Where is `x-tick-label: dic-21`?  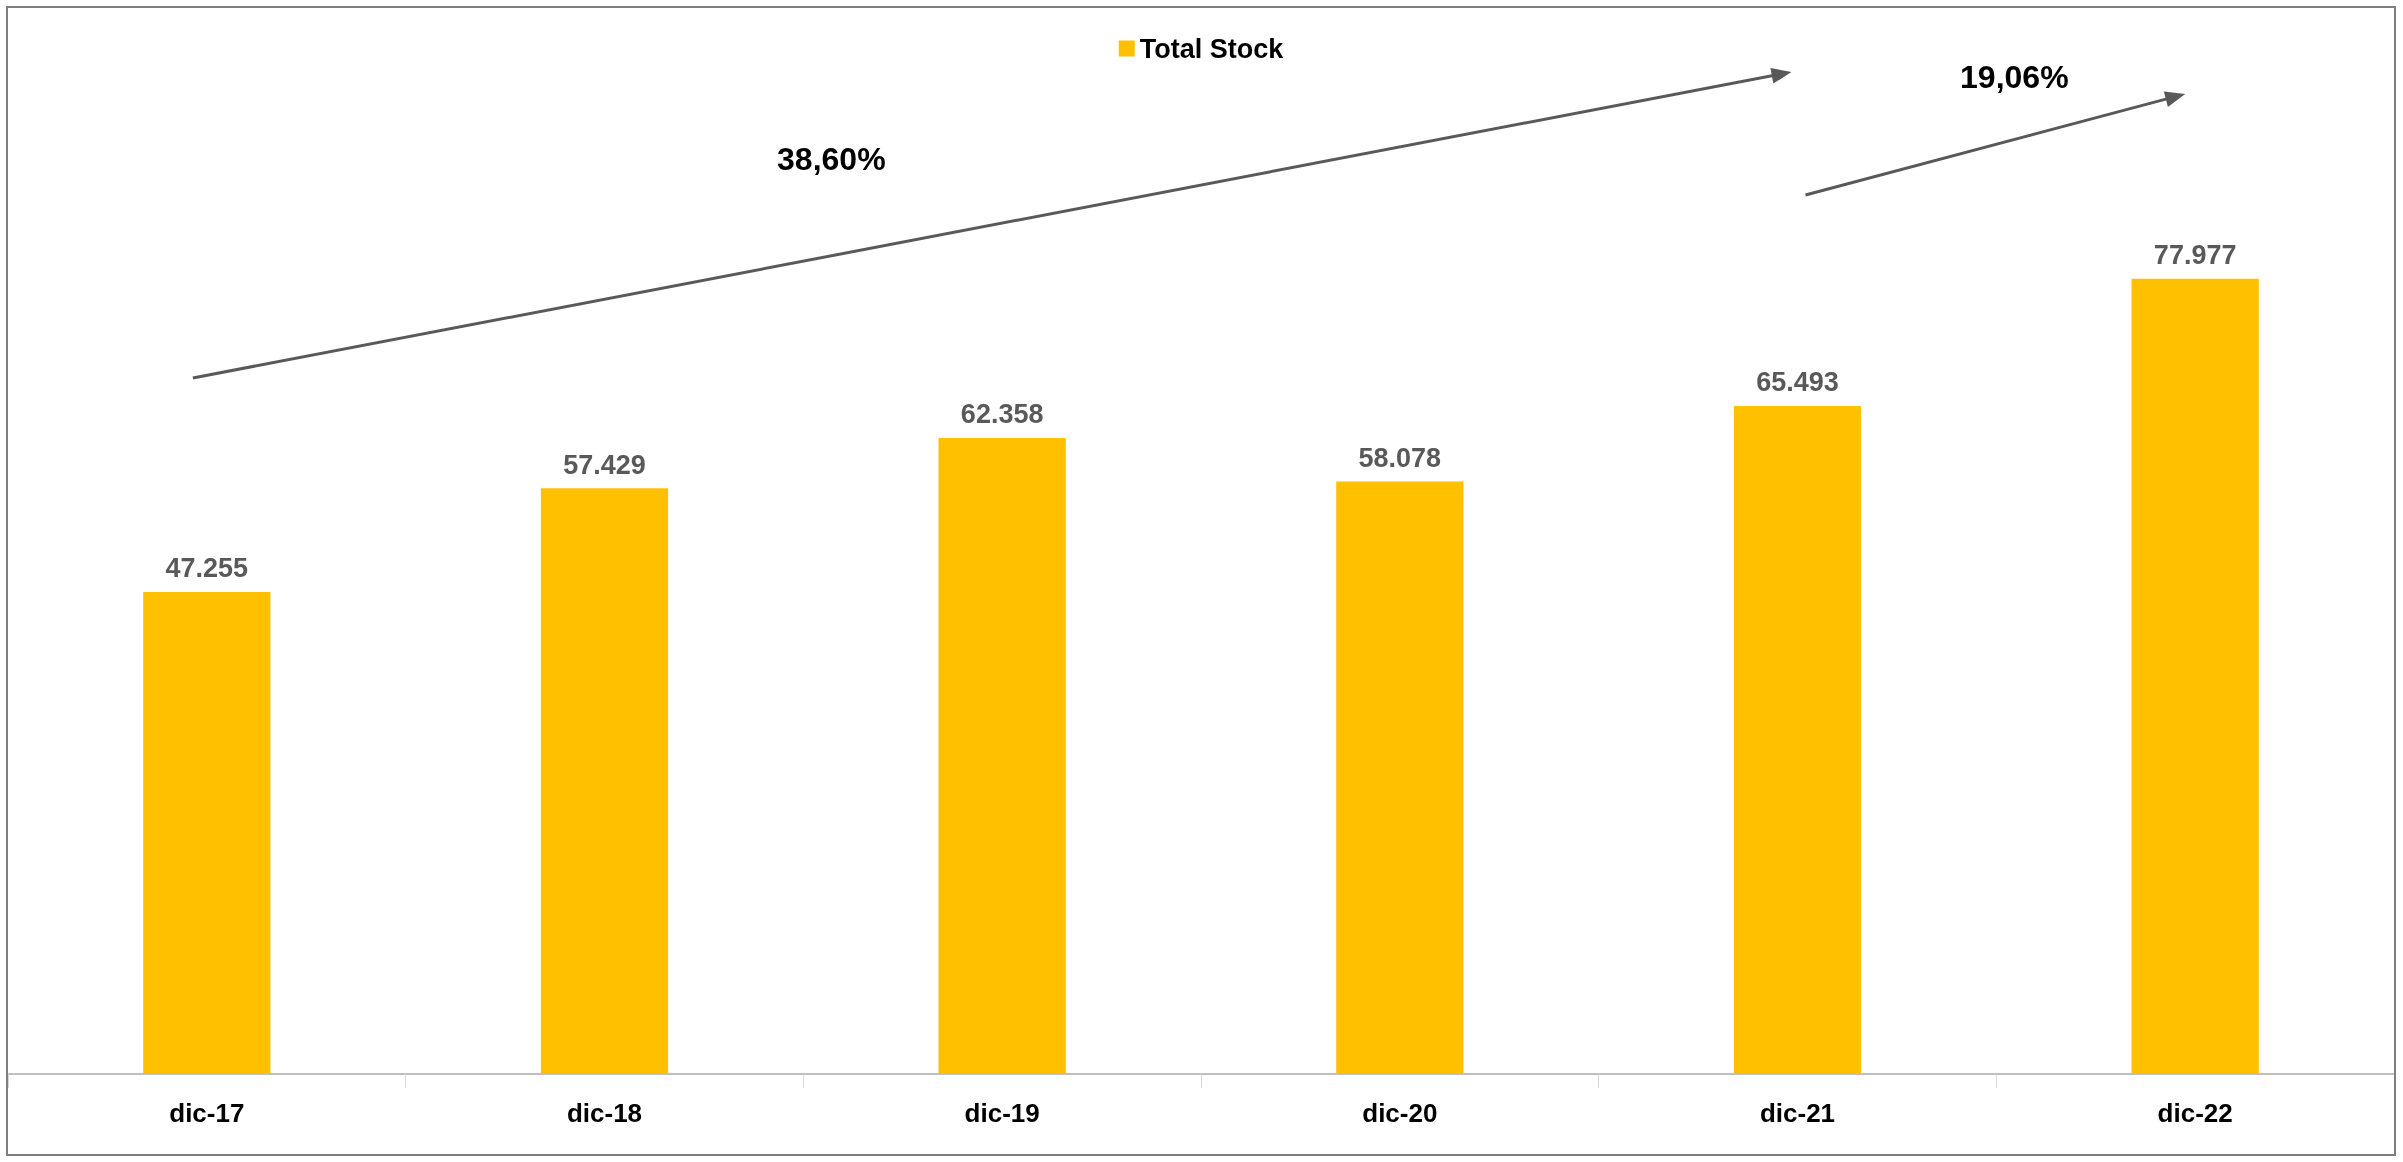 x-tick-label: dic-21 is located at coordinates (1797, 1113).